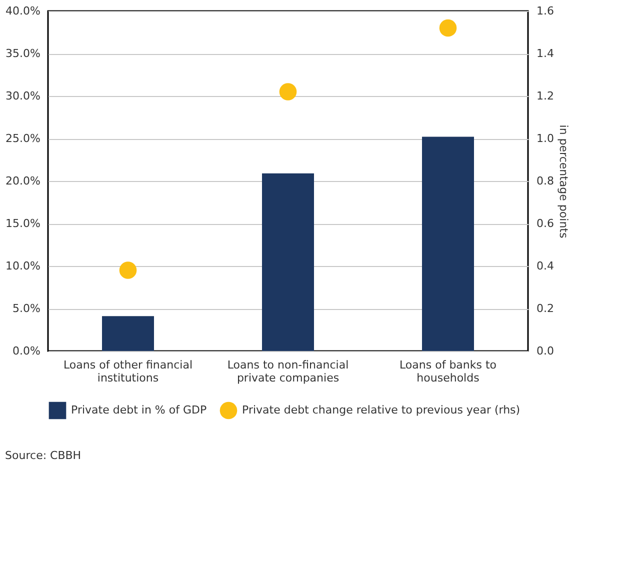 This screenshot has height=562, width=630. What do you see at coordinates (23, 266) in the screenshot?
I see `y-tick-label: 10.0%` at bounding box center [23, 266].